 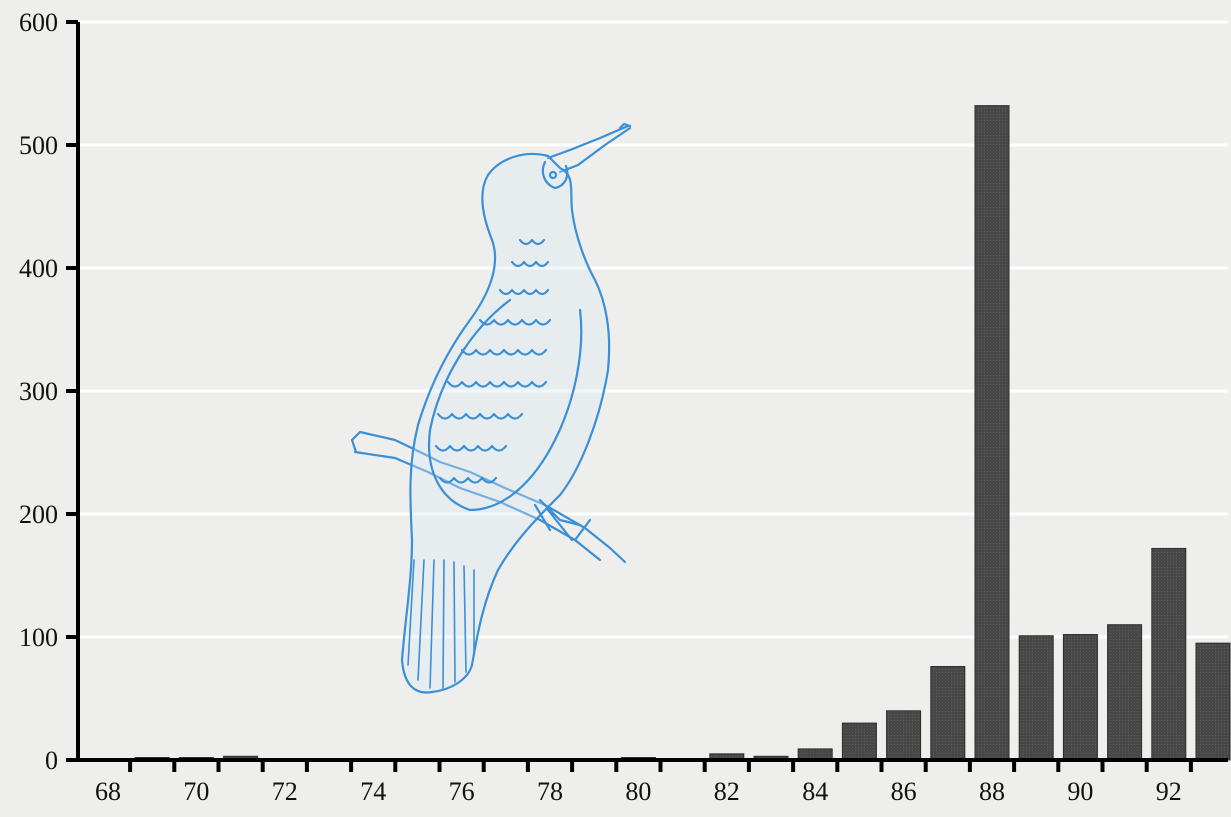 What do you see at coordinates (38, 637) in the screenshot?
I see `y-tick-label-100: 100` at bounding box center [38, 637].